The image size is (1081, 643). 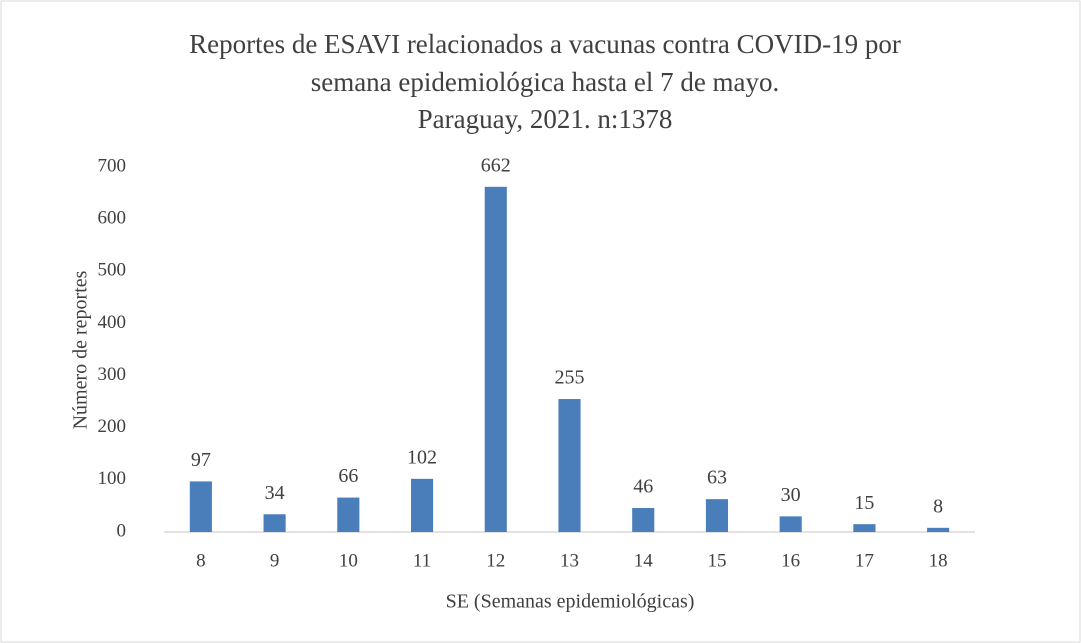 What do you see at coordinates (112, 426) in the screenshot?
I see `y-tick-label: 200` at bounding box center [112, 426].